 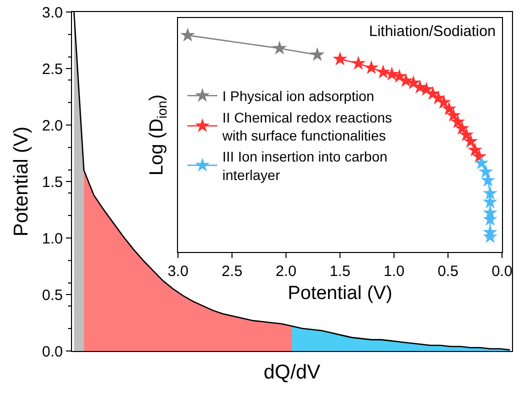 What do you see at coordinates (394, 271) in the screenshot?
I see `x-tick-label: 1.0` at bounding box center [394, 271].